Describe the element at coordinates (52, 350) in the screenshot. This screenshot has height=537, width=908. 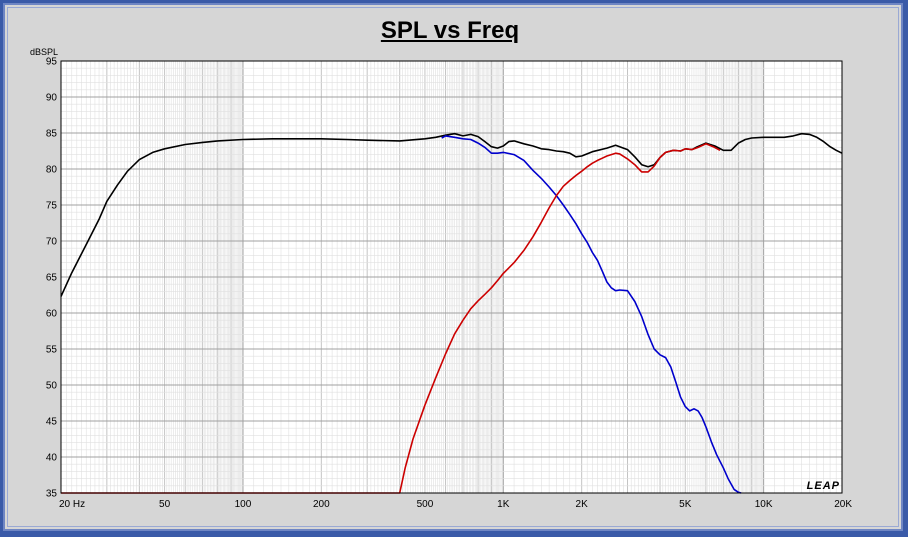
I see `y-tick-label: 55` at that location.